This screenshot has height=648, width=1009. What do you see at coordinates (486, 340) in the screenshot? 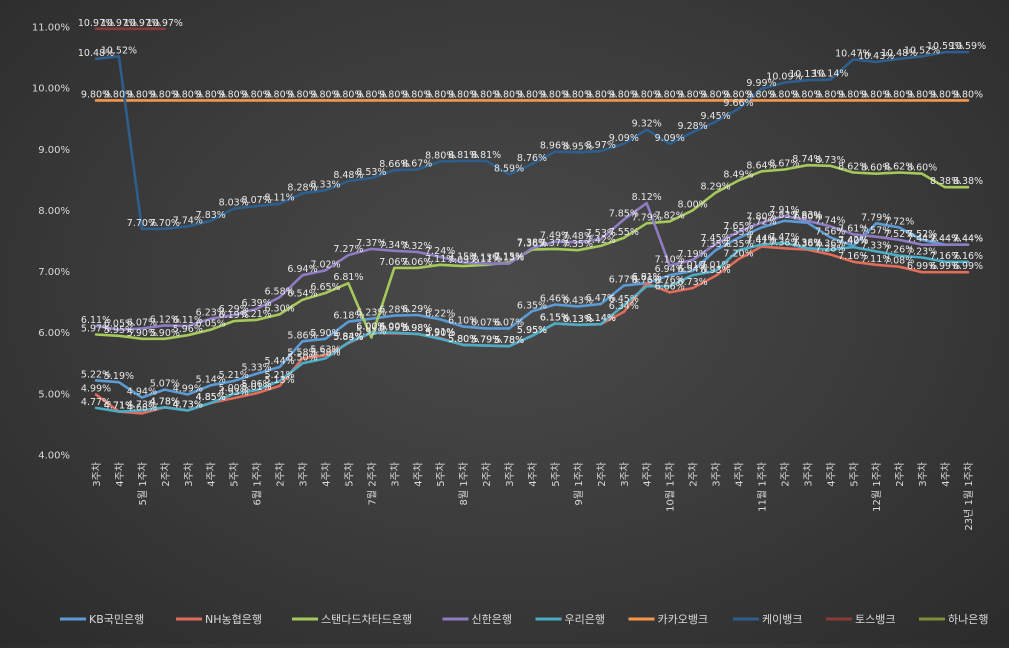
I see `data-label: 5.79%` at bounding box center [486, 340].